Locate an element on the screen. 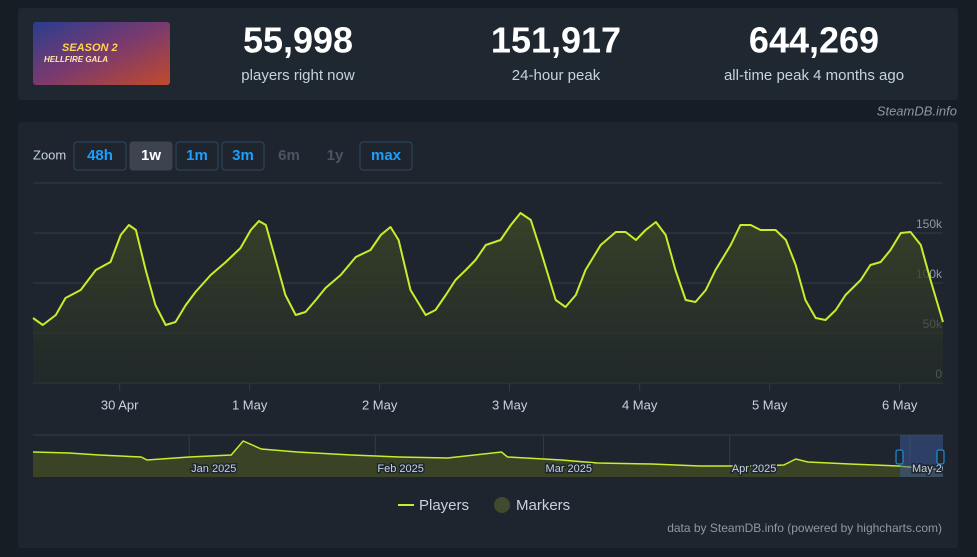  x-tick-label: 4 May is located at coordinates (640, 404).